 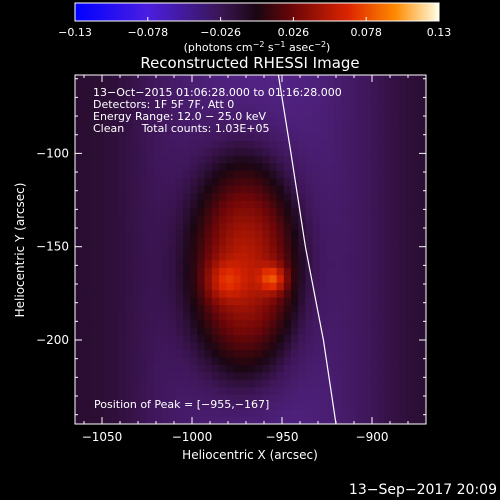 I want to click on info-line-energy: Energy Range: 12.0 − 25.0 keV, so click(x=180, y=116).